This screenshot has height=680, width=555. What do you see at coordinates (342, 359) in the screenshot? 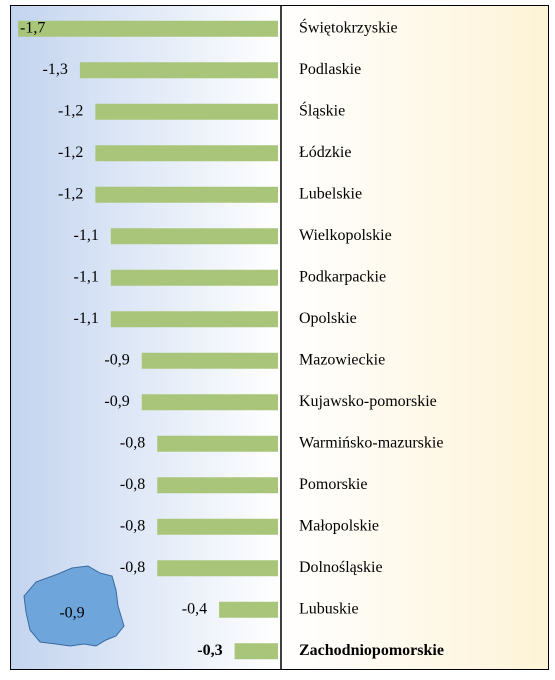
I see `category-label: Mazowieckie` at bounding box center [342, 359].